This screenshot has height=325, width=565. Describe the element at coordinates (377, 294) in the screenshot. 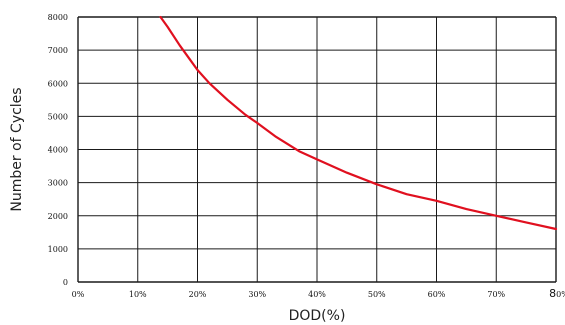

I see `x-tick-label: 50%` at that location.